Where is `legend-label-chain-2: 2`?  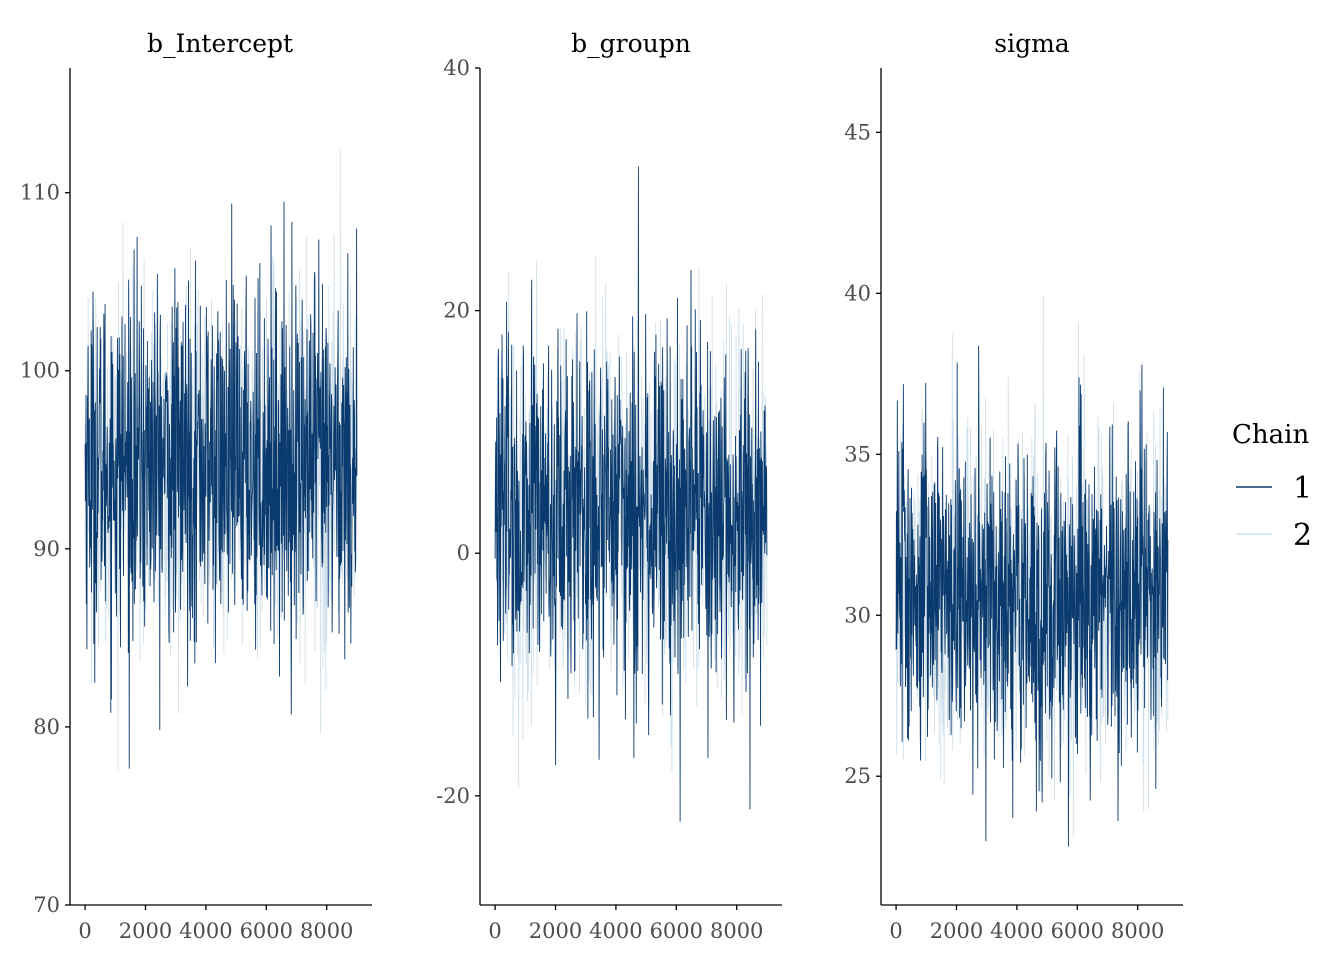 legend-label-chain-2: 2 is located at coordinates (1302, 535).